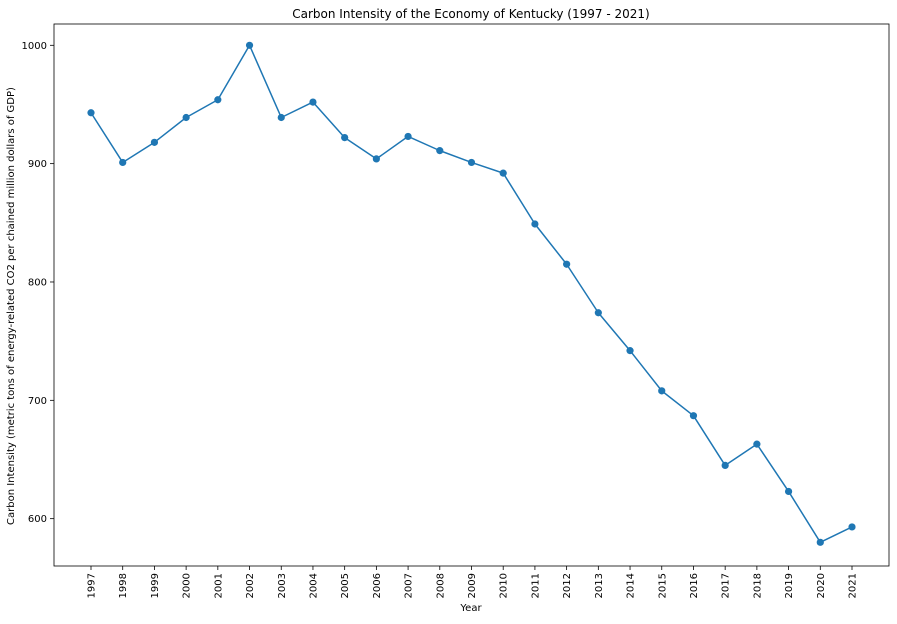 The width and height of the screenshot is (897, 624). What do you see at coordinates (694, 585) in the screenshot?
I see `x-tick-label: 2016` at bounding box center [694, 585].